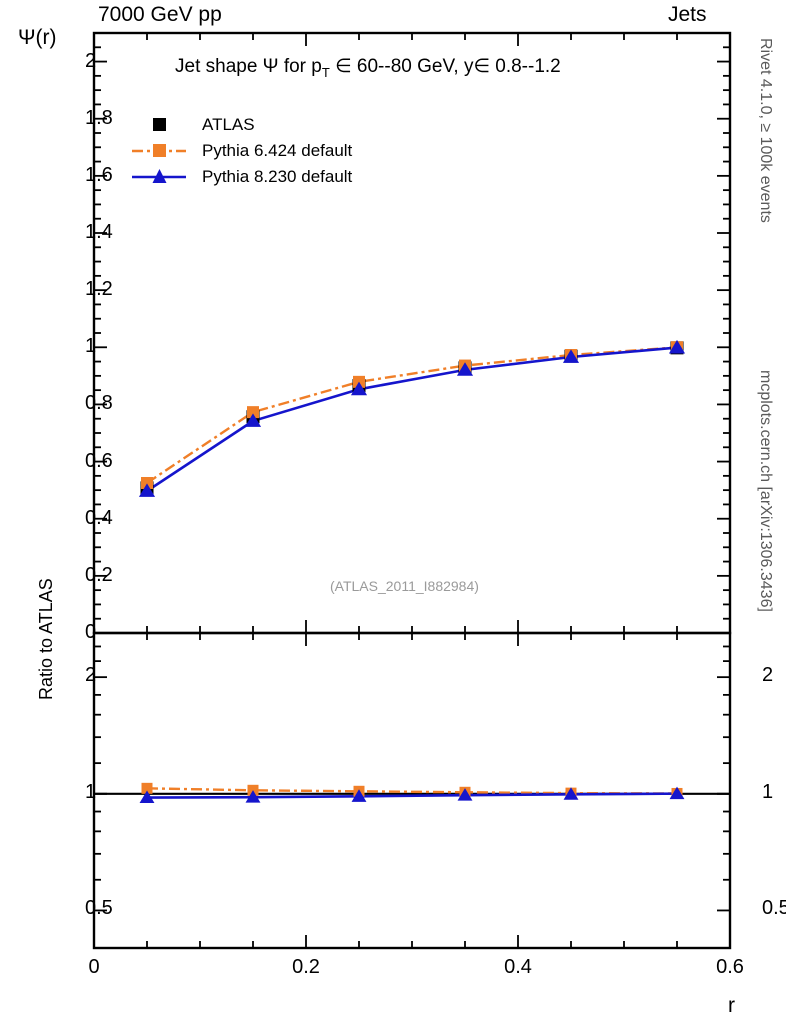 The image size is (786, 1024). Describe the element at coordinates (325, 72) in the screenshot. I see `plot-title-subscript: T` at that location.